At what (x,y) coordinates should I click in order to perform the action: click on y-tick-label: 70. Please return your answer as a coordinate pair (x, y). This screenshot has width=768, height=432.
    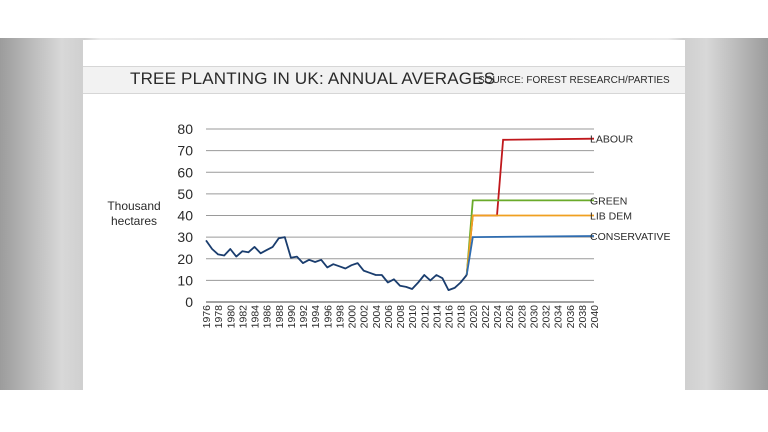
    Looking at the image, I should click on (185, 151).